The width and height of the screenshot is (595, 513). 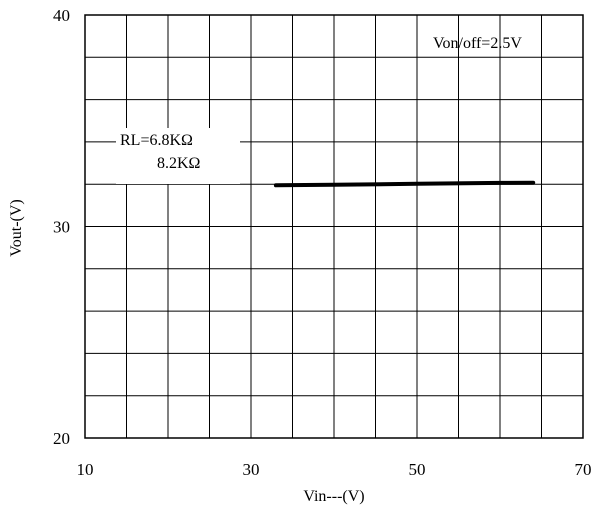 I want to click on y-axis-label: Vout-(V), so click(x=16, y=227).